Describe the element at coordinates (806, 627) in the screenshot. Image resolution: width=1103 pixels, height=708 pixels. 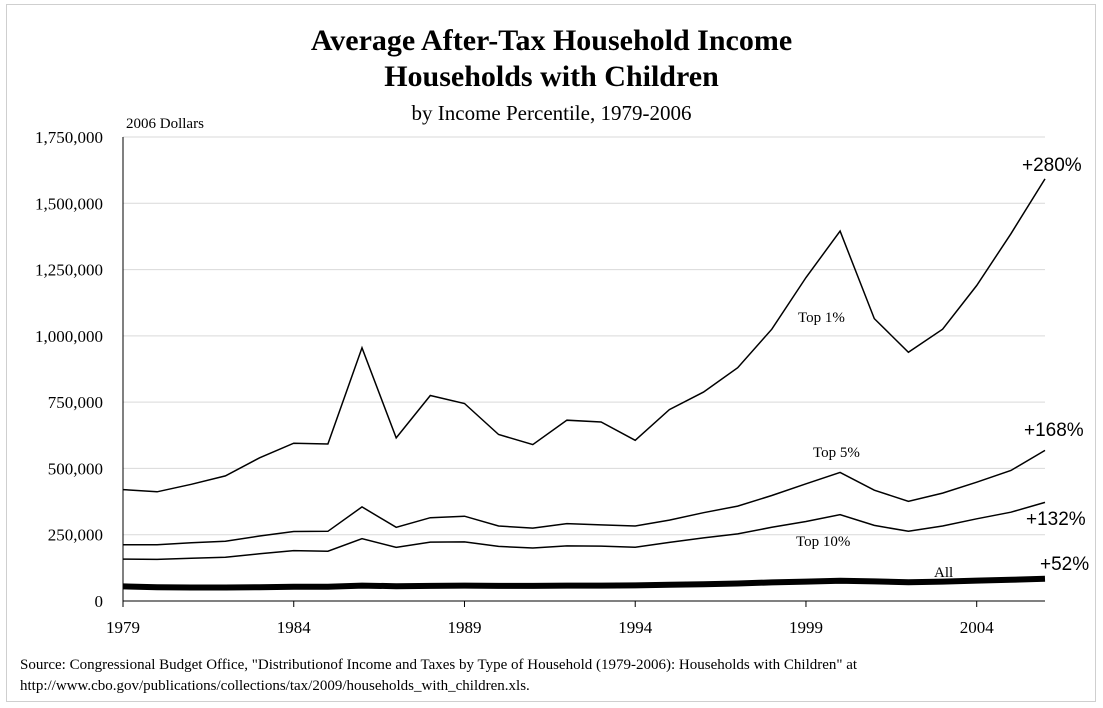
I see `x-tick-label: 1999` at that location.